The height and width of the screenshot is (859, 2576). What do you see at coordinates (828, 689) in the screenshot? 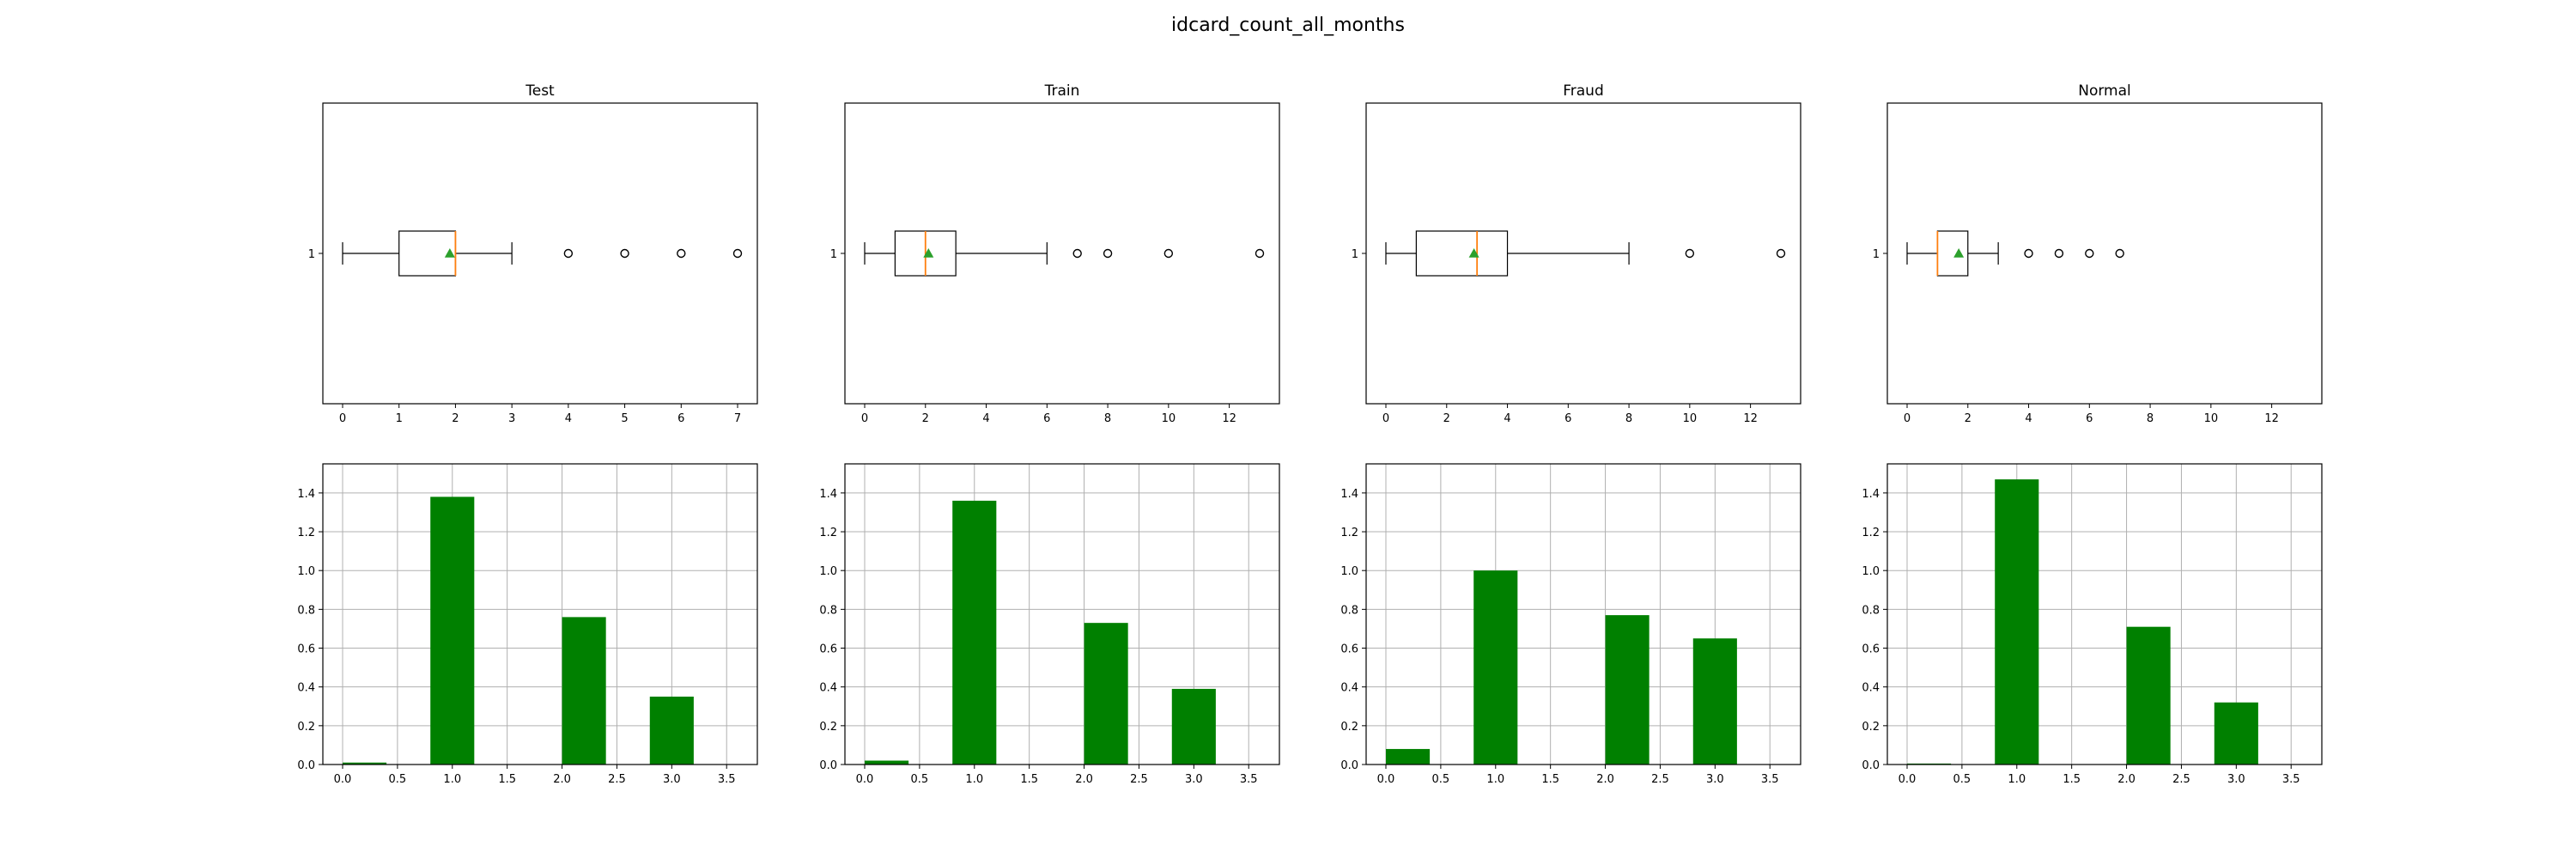
I see `y-tick-label: 0.4` at bounding box center [828, 689].